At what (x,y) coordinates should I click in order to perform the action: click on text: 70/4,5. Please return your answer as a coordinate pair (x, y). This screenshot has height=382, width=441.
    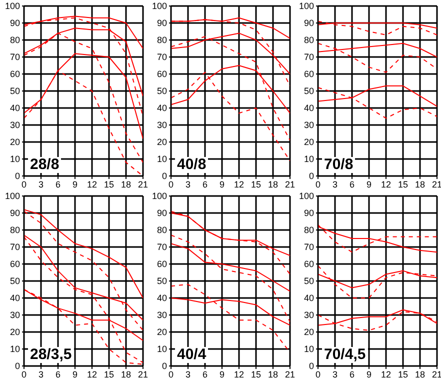
    Looking at the image, I should click on (345, 354).